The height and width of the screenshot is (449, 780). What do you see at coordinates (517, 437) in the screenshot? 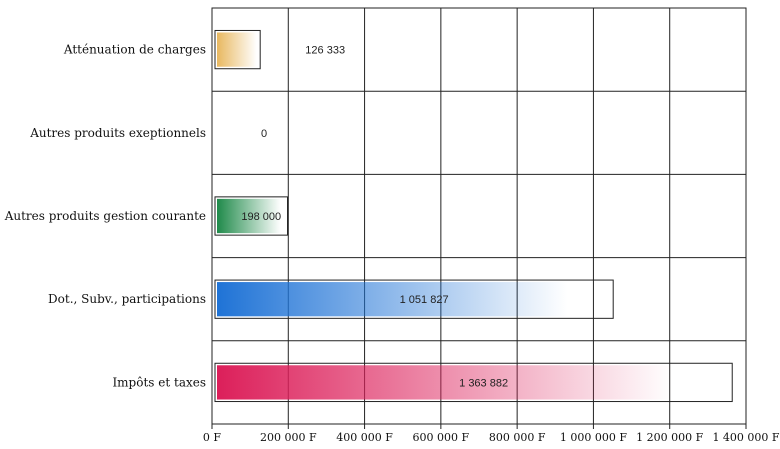
I see `x-tick-label: 800 000 F` at bounding box center [517, 437].